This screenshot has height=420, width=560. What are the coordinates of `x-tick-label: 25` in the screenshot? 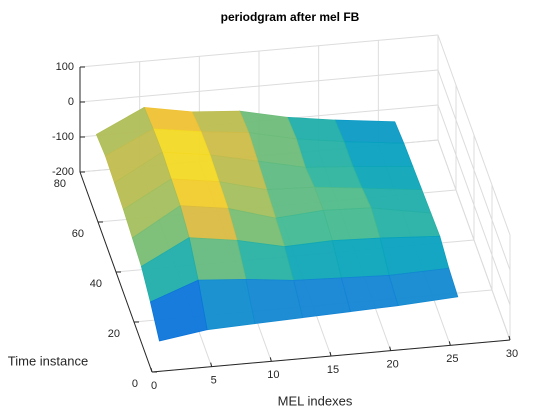 It's located at (452, 359).